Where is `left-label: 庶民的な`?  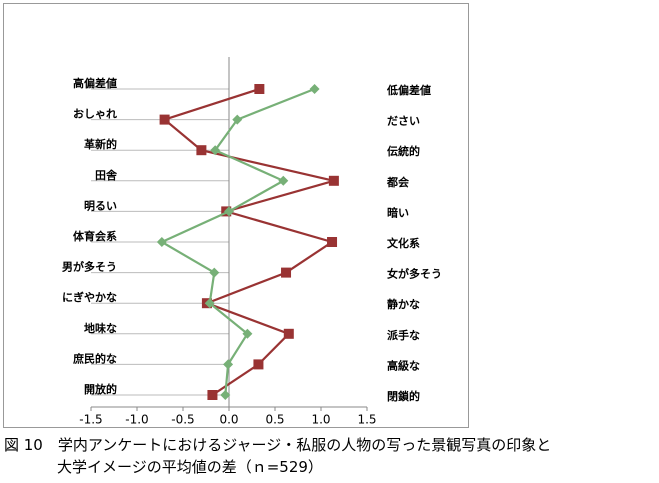
left-label: 庶民的な is located at coordinates (95, 358).